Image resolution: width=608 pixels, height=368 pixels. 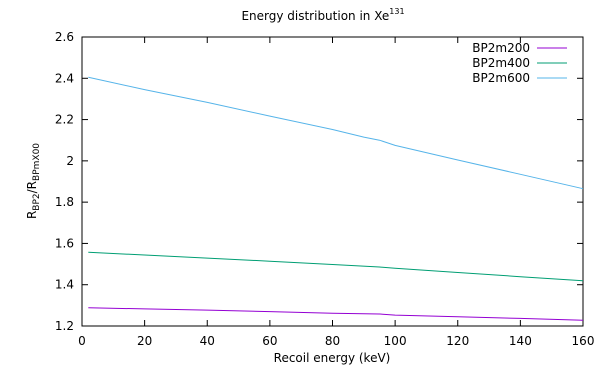 I want to click on y-axis-title: RBP2/RBPmX00, so click(x=33, y=181).